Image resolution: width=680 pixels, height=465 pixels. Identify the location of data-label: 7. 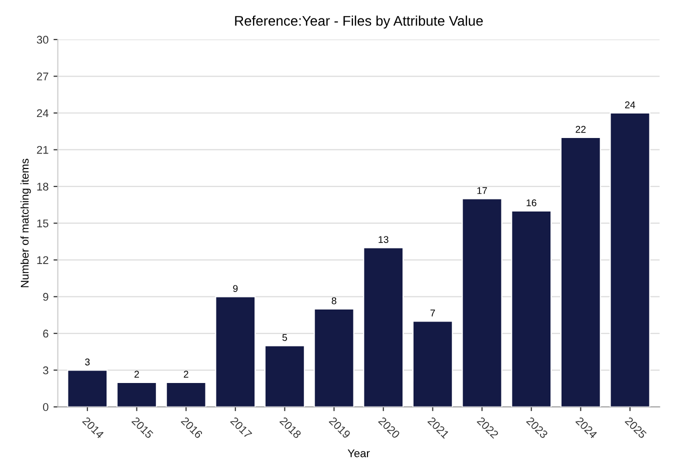
(432, 313).